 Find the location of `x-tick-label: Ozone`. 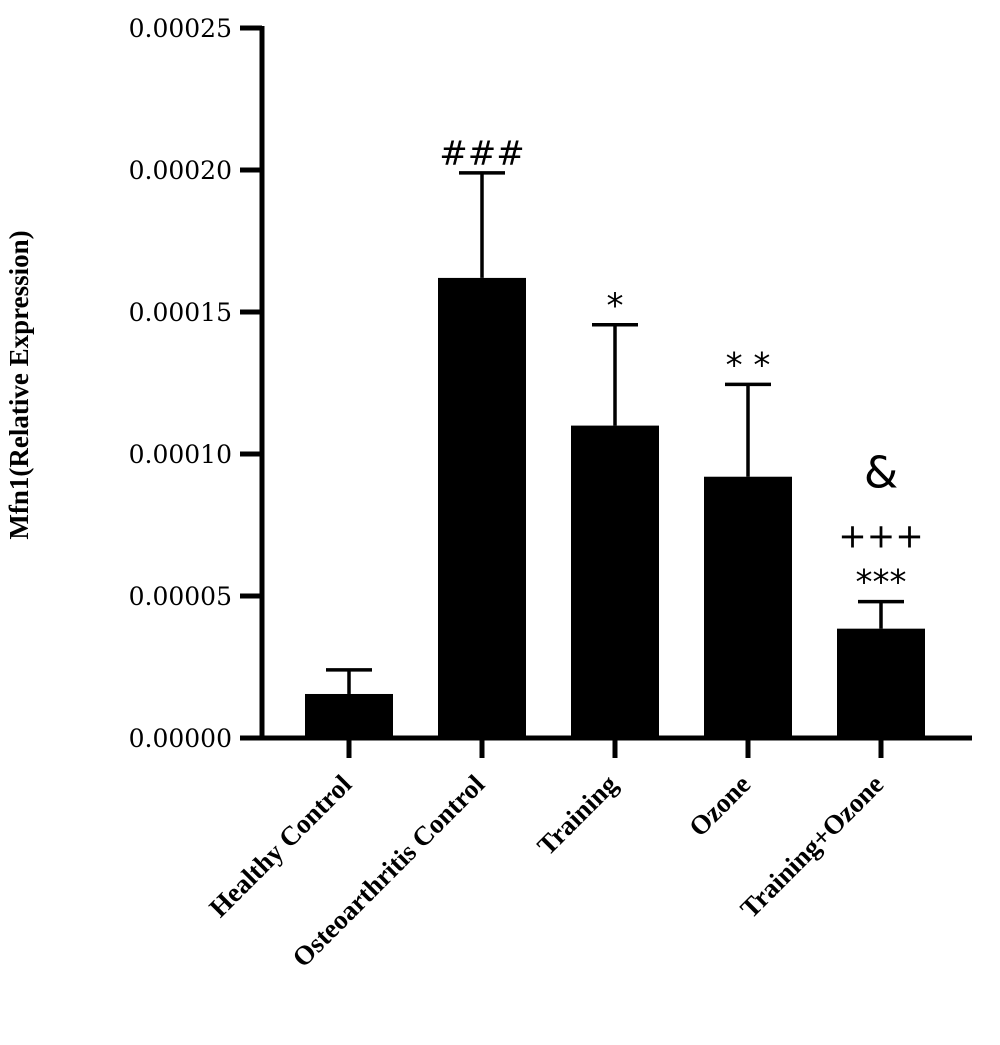

x-tick-label: Ozone is located at coordinates (719, 805).